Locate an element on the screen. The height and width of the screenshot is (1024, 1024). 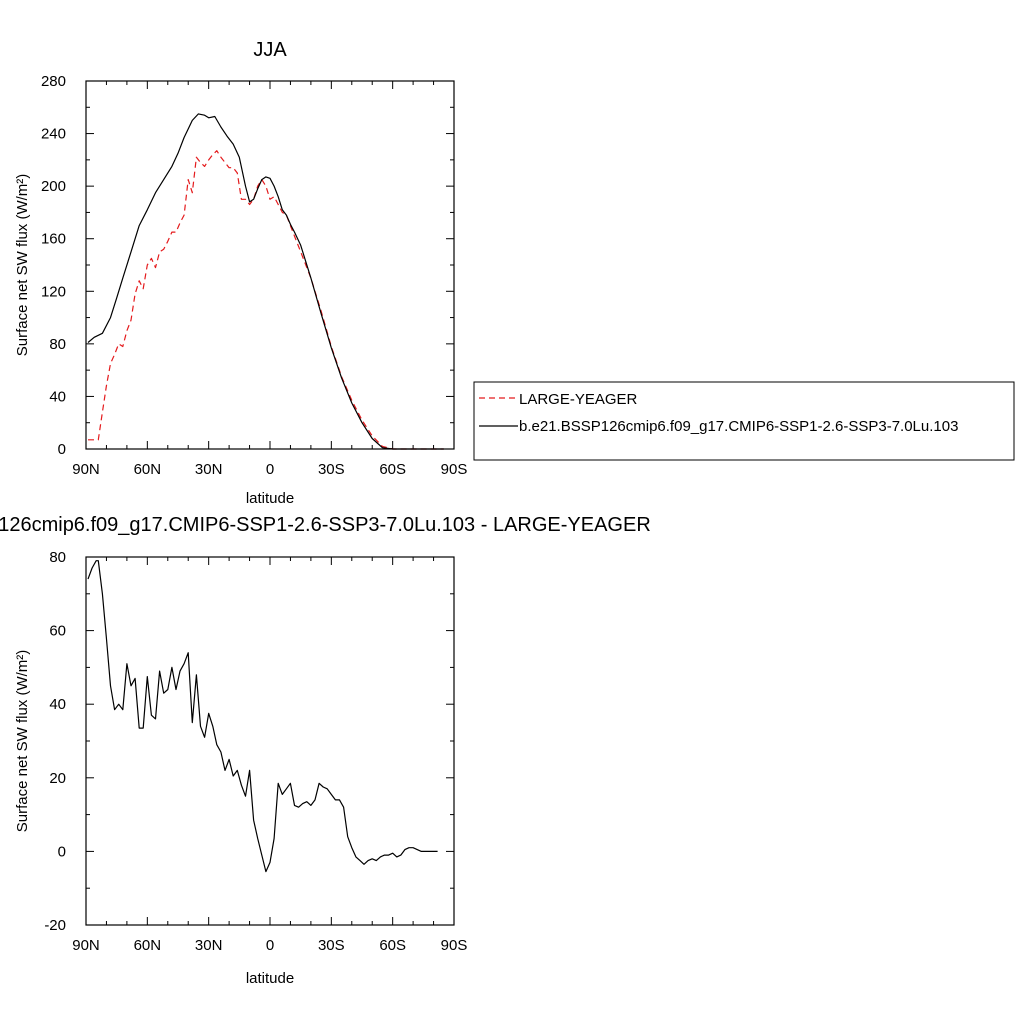
top-y-tick-label: 160 is located at coordinates (53, 239).